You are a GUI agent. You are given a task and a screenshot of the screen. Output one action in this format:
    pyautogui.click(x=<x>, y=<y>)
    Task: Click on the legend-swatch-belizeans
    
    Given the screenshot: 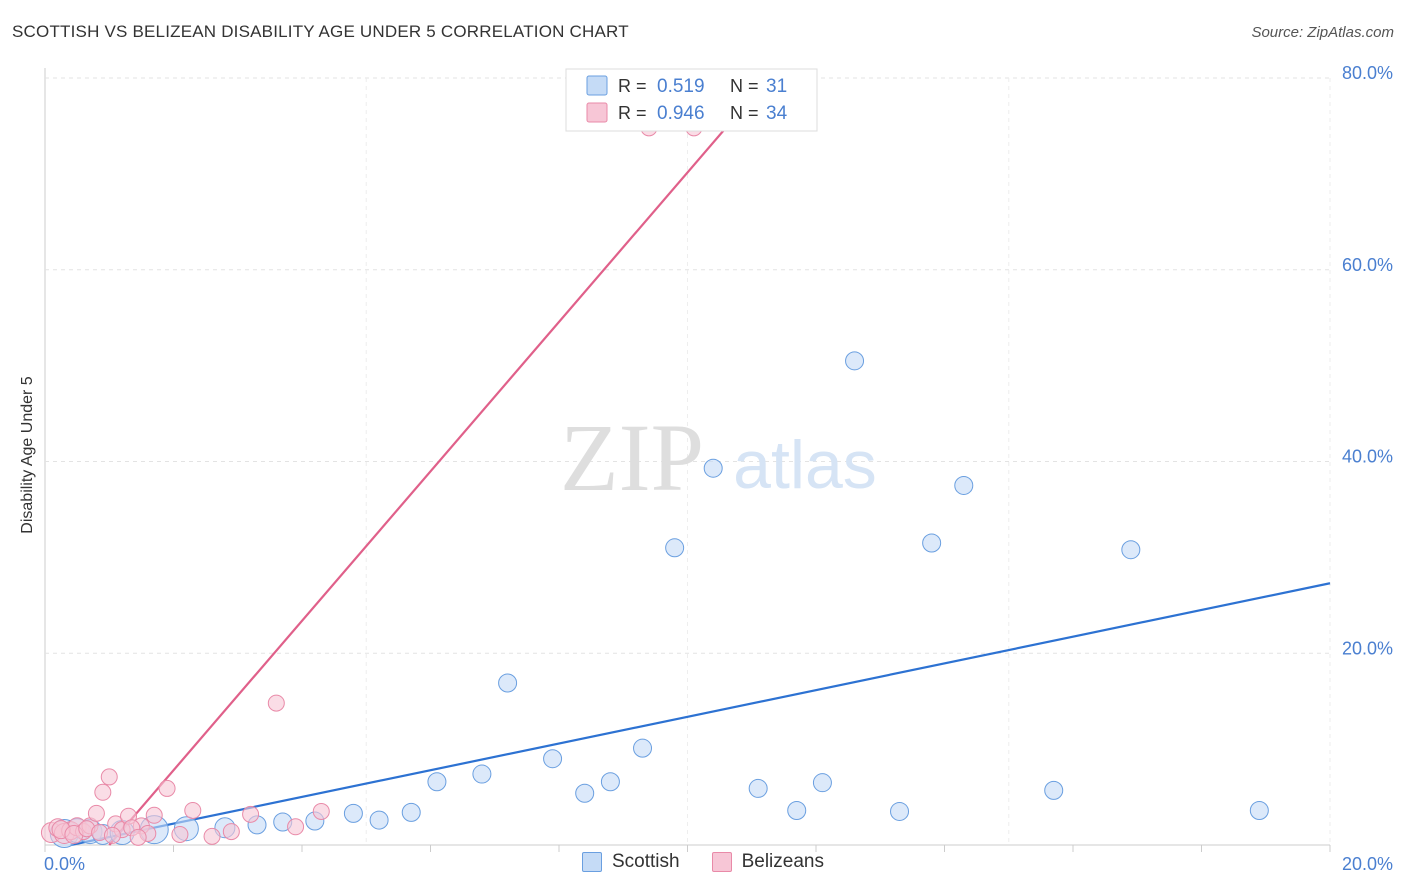 What is the action you would take?
    pyautogui.click(x=721, y=862)
    